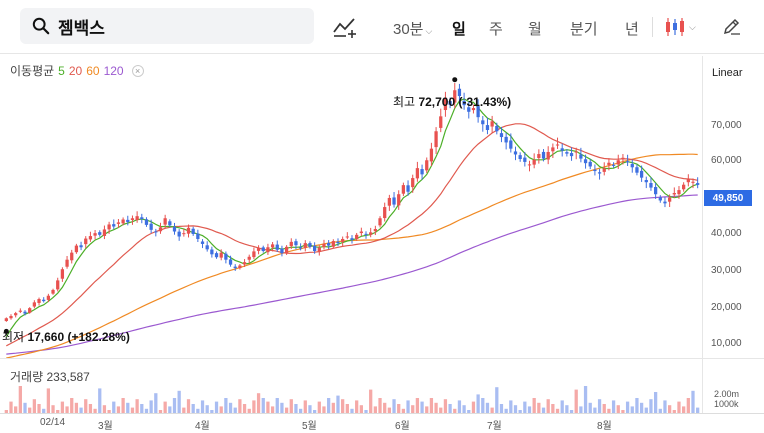  Describe the element at coordinates (728, 198) in the screenshot. I see `current-price-tag: 49,850` at that location.